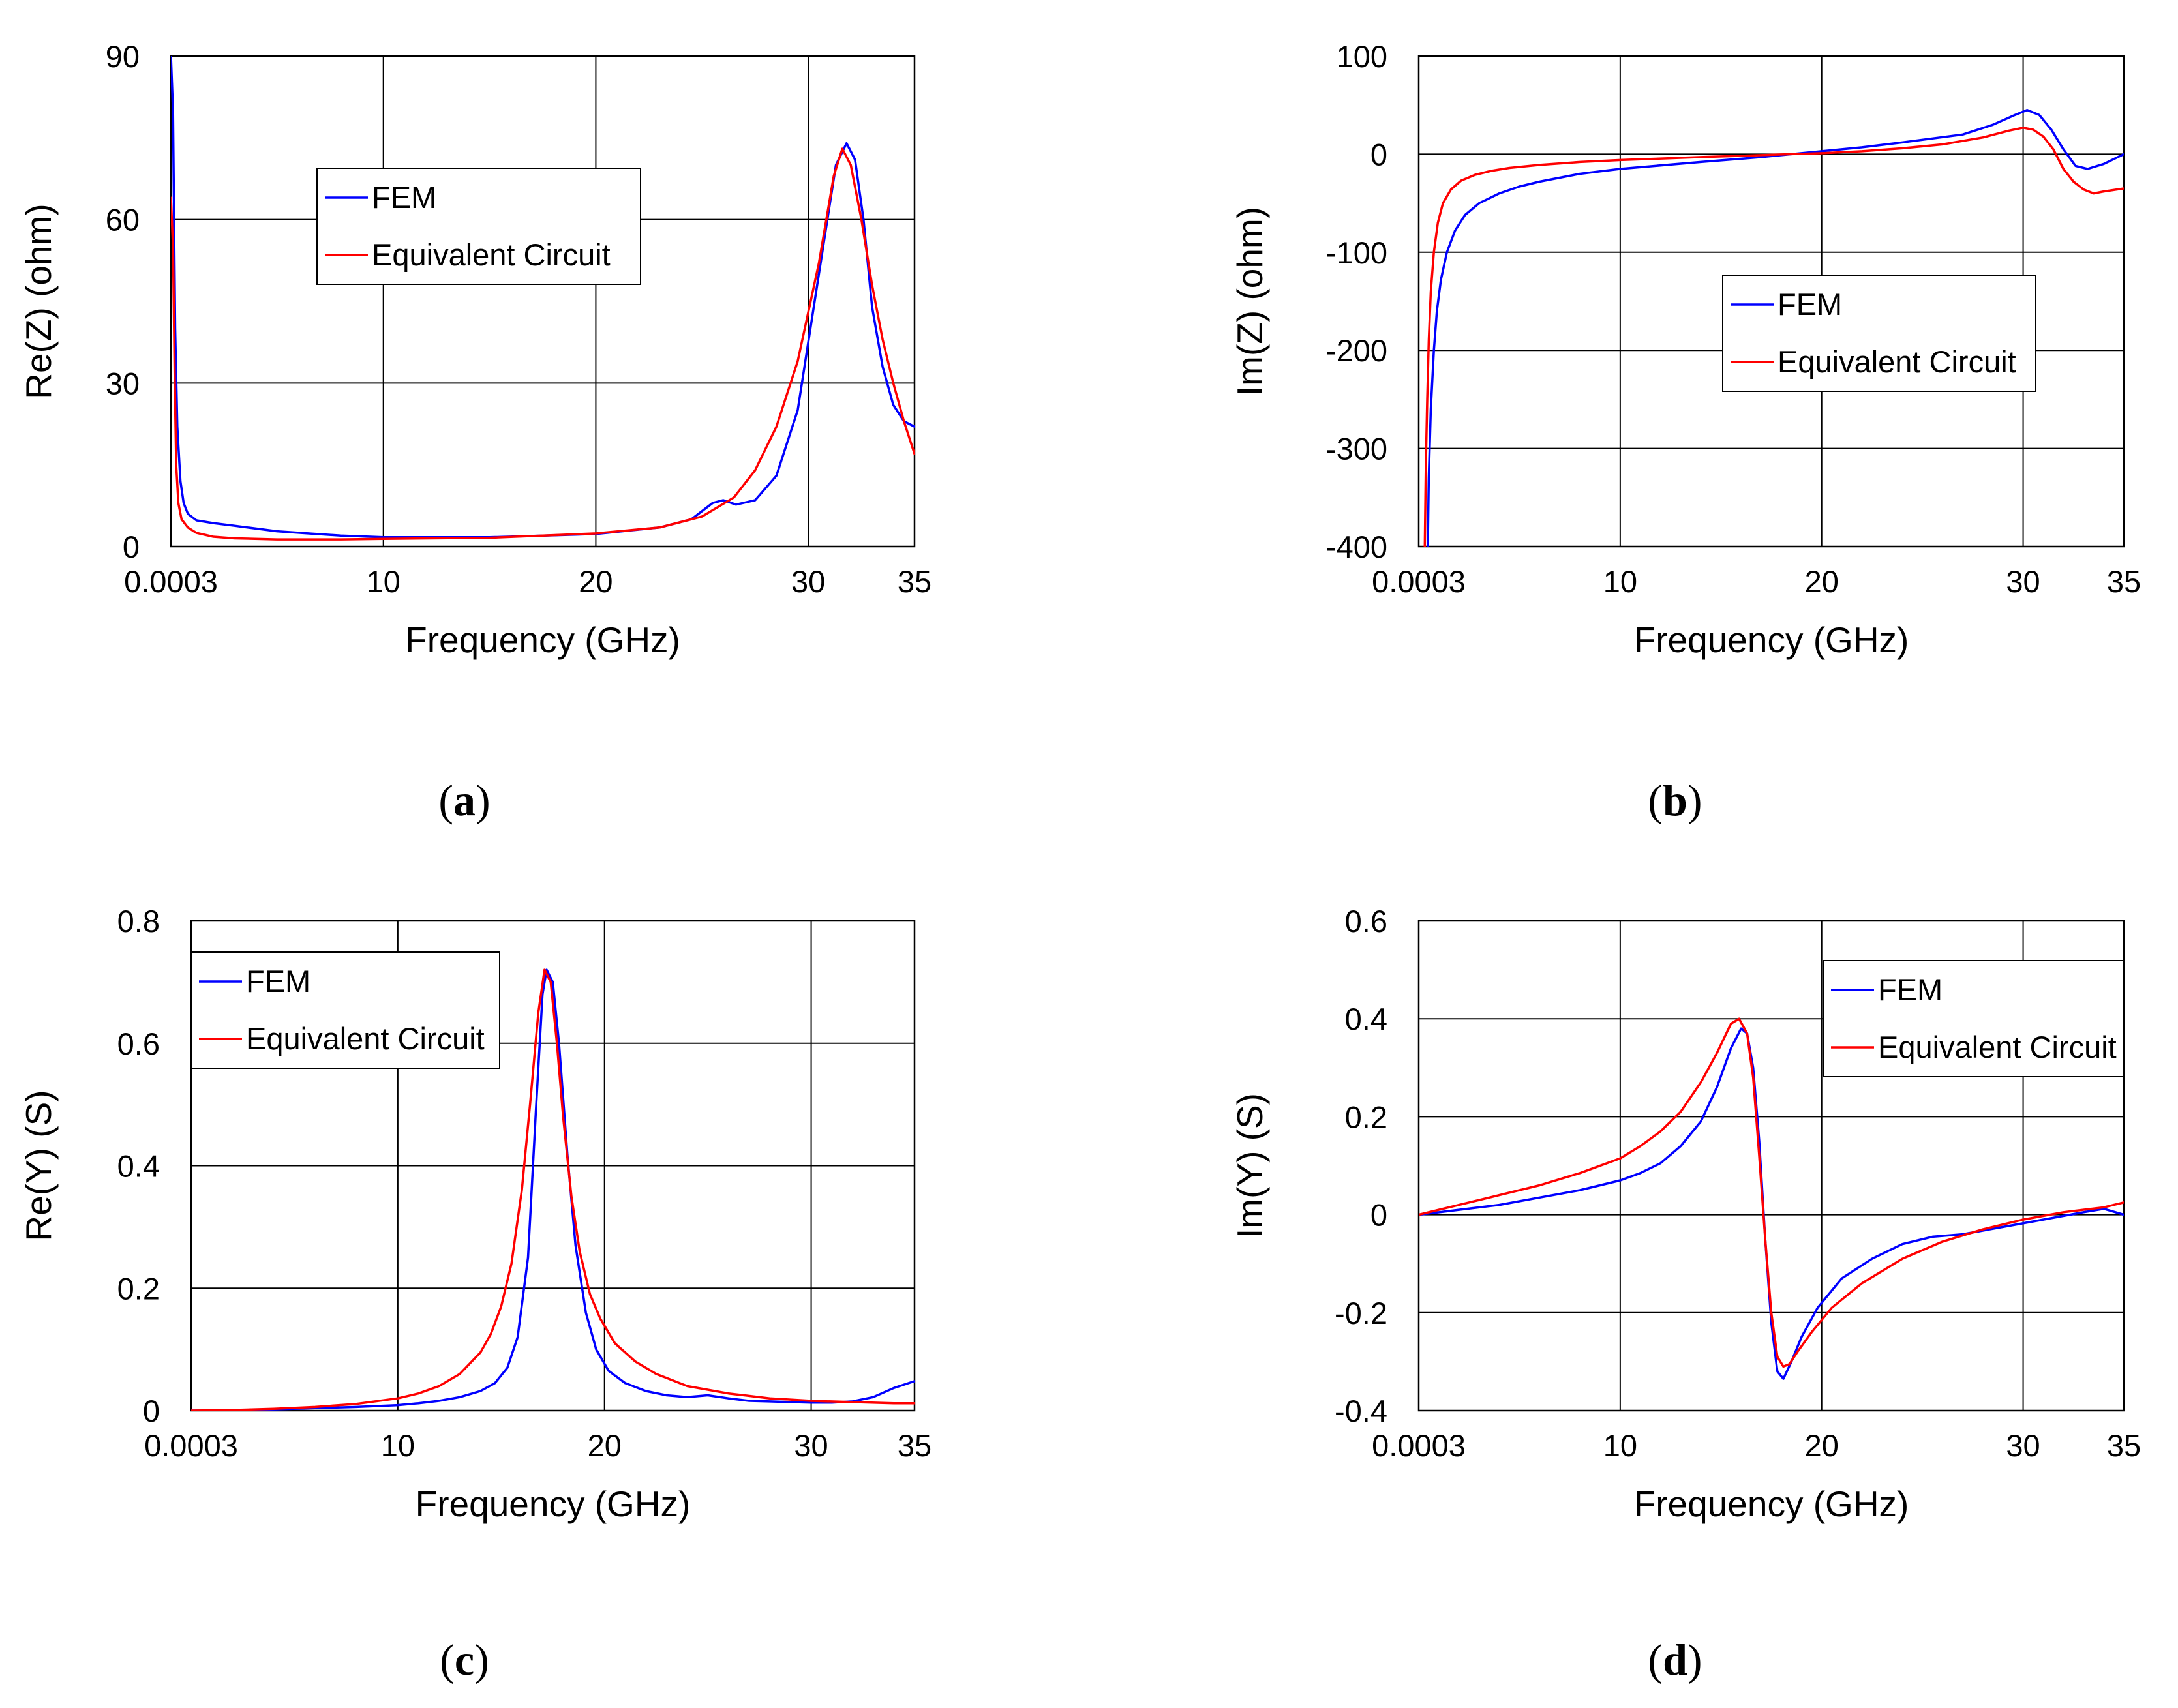 The image size is (2178, 1708). I want to click on y-axis-title: Im(Z) (ohm), so click(1250, 301).